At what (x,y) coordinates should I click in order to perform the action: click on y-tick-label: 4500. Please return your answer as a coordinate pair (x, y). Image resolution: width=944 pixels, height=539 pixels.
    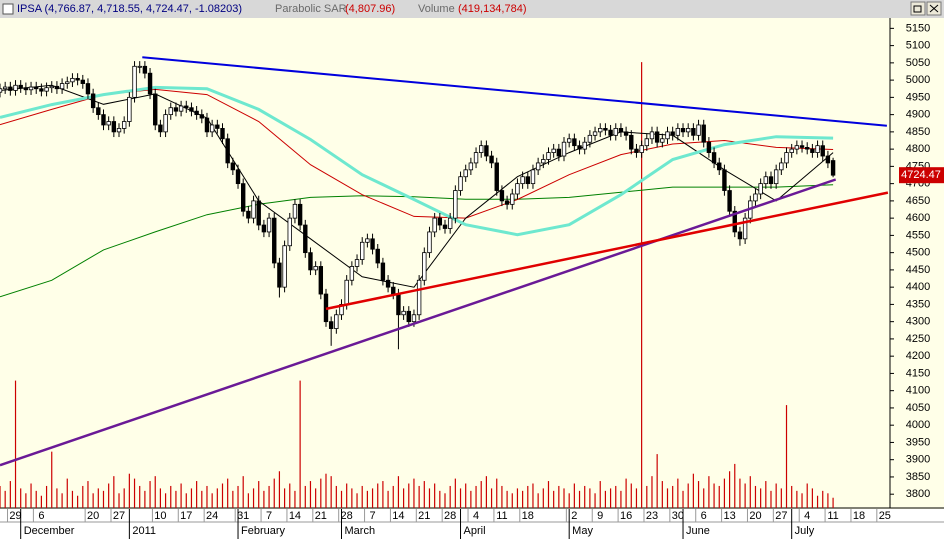
    Looking at the image, I should click on (918, 253).